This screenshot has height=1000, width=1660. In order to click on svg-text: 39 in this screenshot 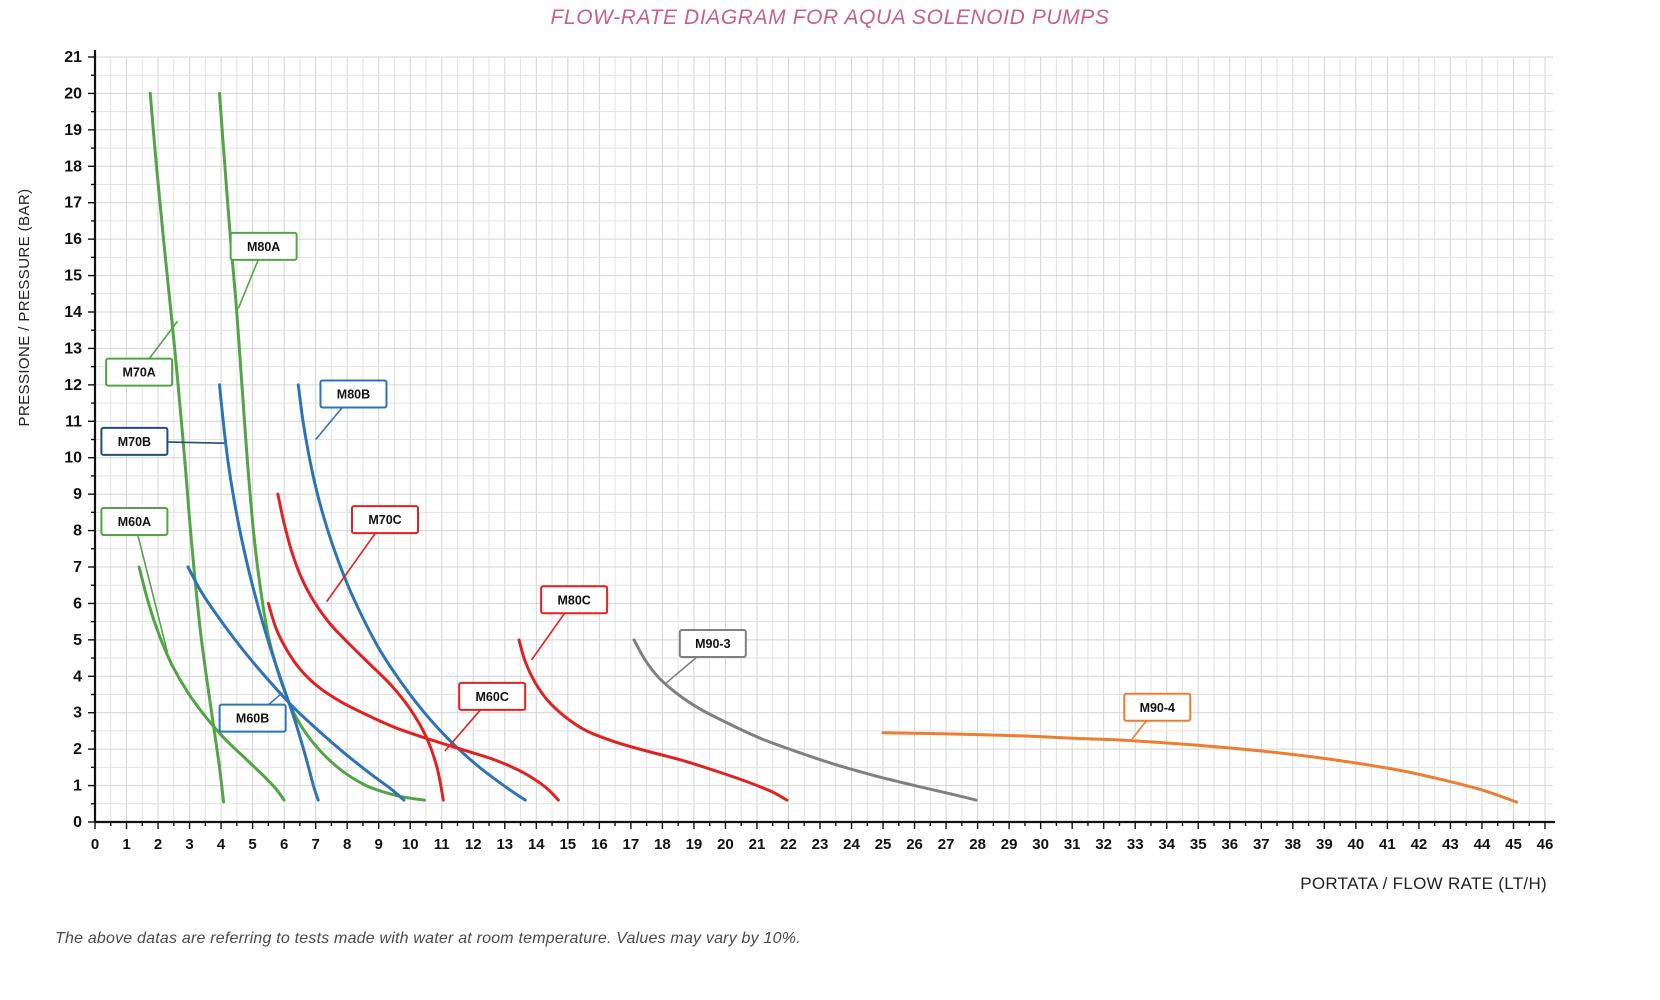, I will do `click(1324, 844)`.